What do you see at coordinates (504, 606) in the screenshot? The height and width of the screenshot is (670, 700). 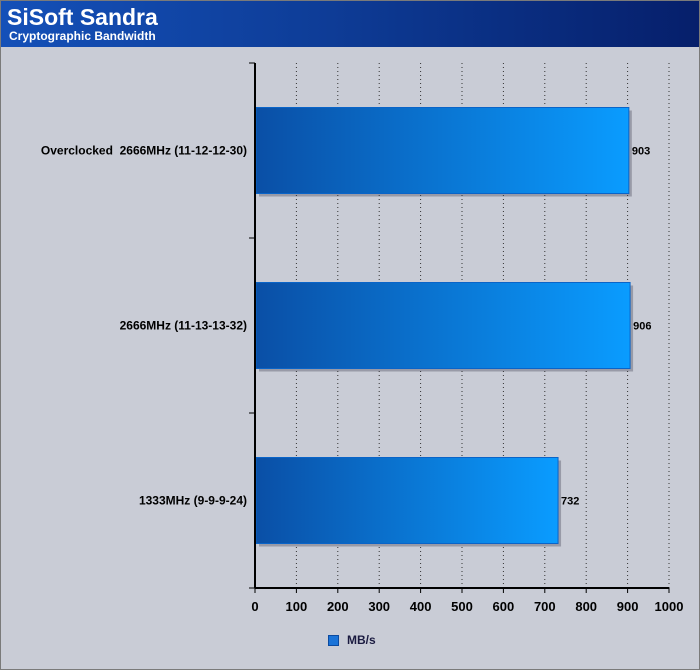 I see `x-tick-label: 600` at bounding box center [504, 606].